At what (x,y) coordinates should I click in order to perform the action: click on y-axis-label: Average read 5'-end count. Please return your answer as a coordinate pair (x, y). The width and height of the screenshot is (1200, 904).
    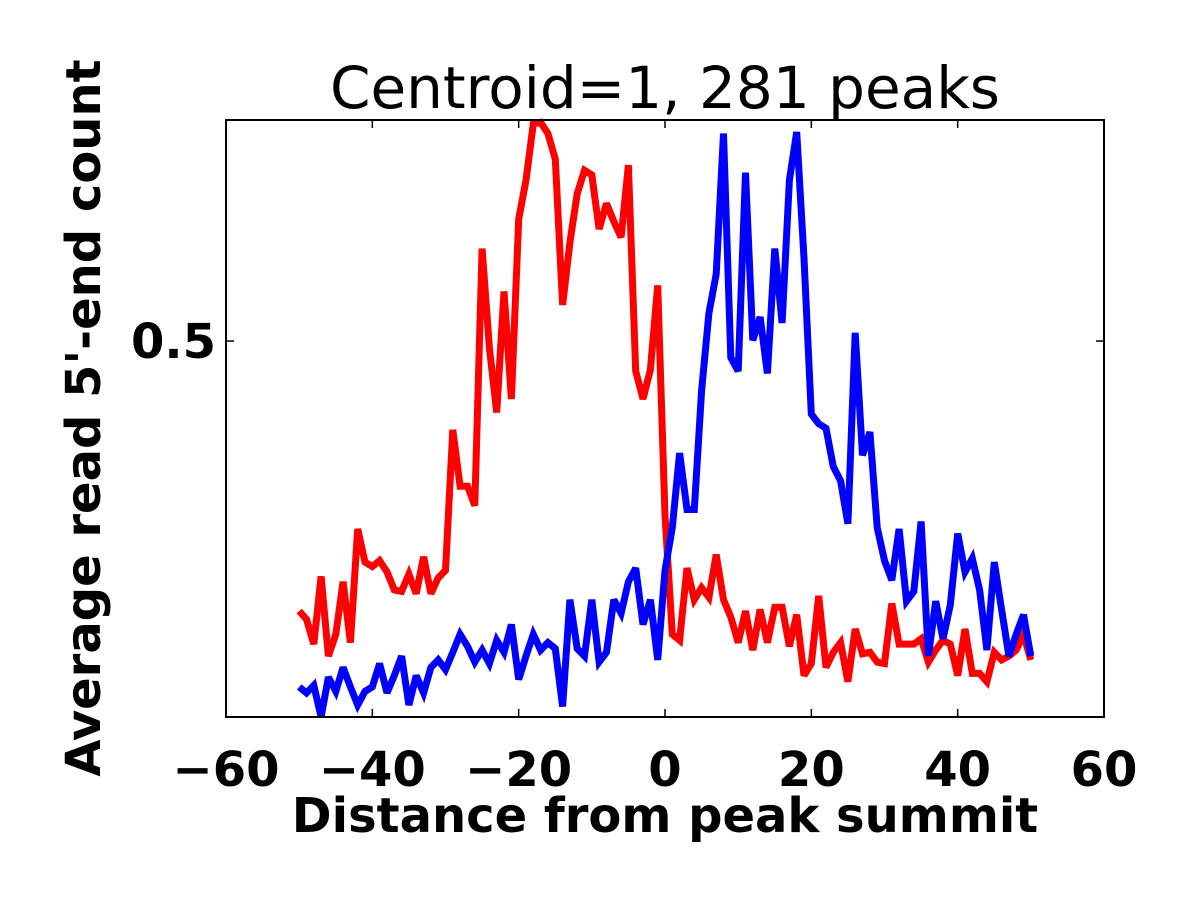
    Looking at the image, I should click on (84, 417).